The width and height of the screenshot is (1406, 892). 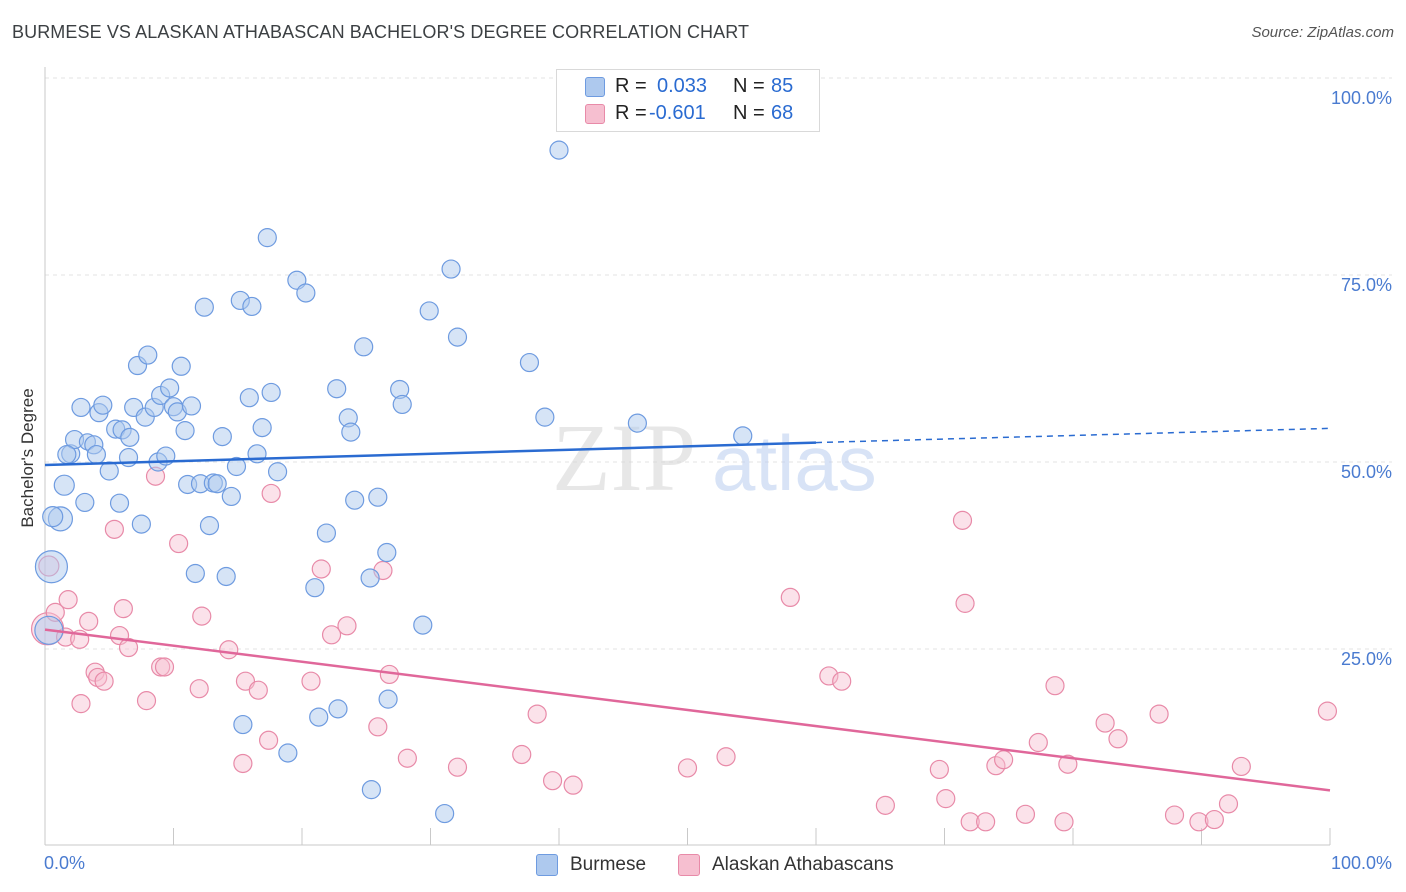 What do you see at coordinates (803, 864) in the screenshot?
I see `bottom-legend-alaskan-label: Alaskan Athabascans` at bounding box center [803, 864].